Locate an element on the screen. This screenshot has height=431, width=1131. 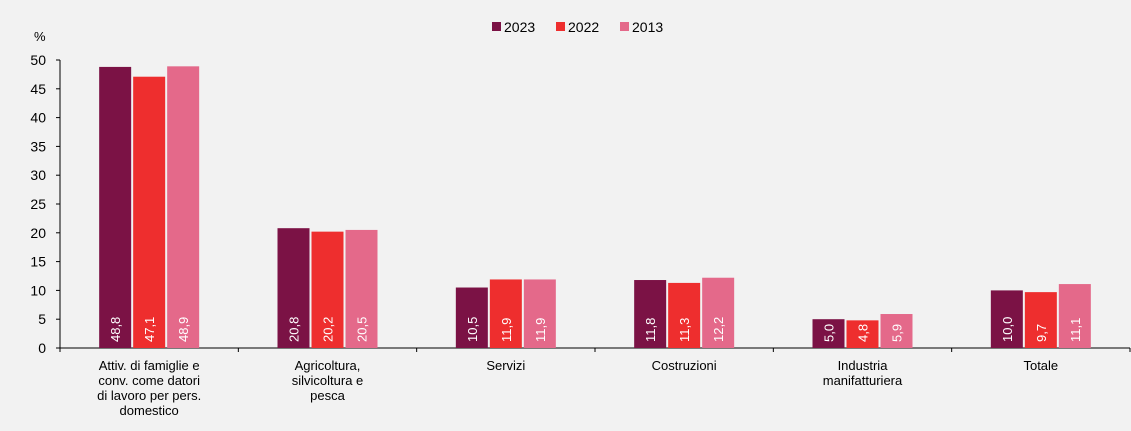
y-tick-label: 50 is located at coordinates (38, 60).